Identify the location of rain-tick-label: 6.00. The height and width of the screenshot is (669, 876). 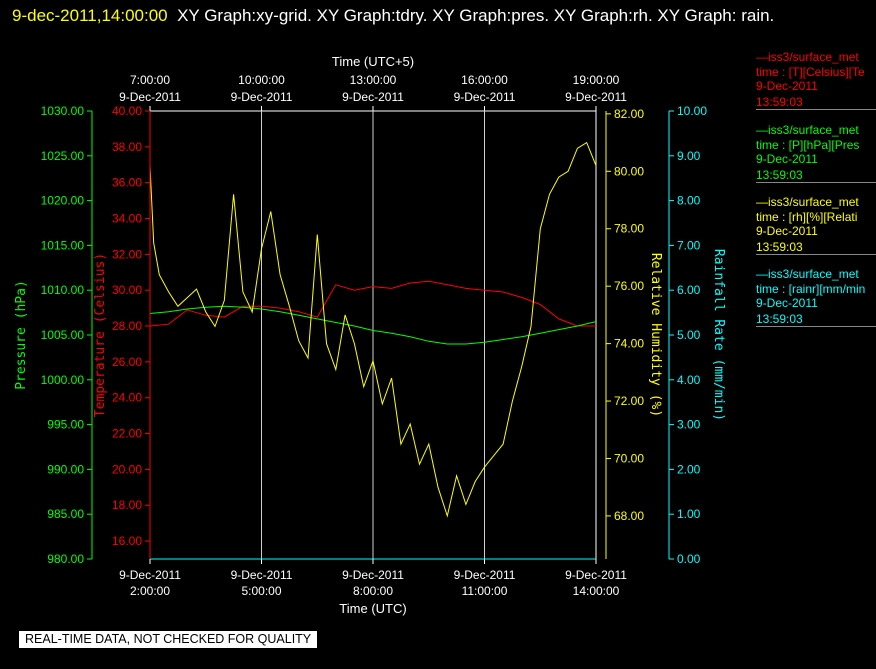
(689, 290).